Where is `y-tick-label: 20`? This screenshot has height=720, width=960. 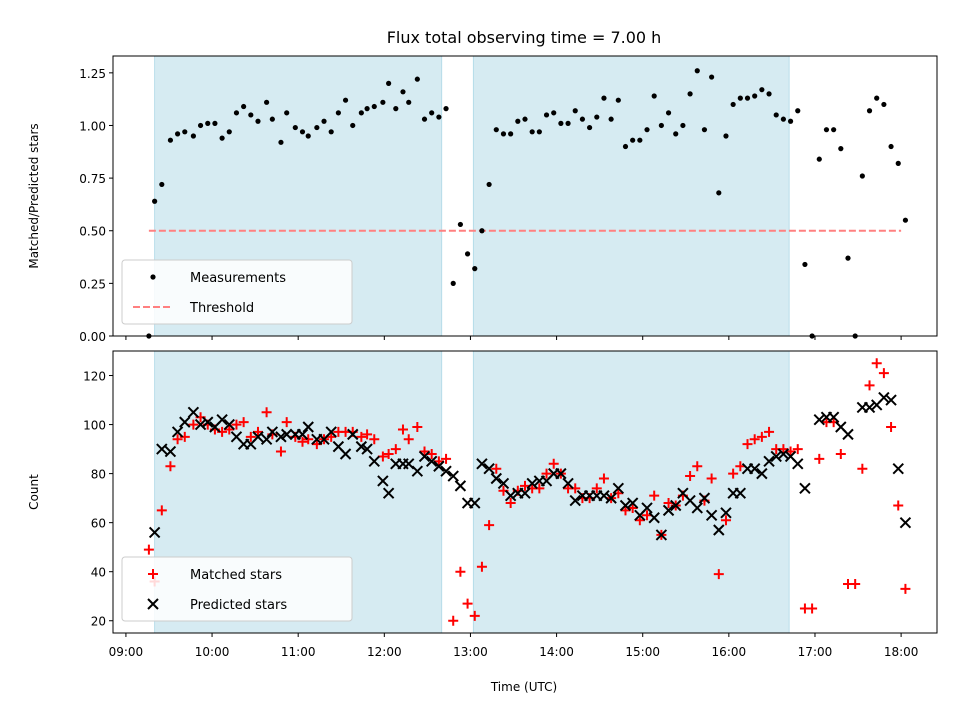 y-tick-label: 20 is located at coordinates (98, 622).